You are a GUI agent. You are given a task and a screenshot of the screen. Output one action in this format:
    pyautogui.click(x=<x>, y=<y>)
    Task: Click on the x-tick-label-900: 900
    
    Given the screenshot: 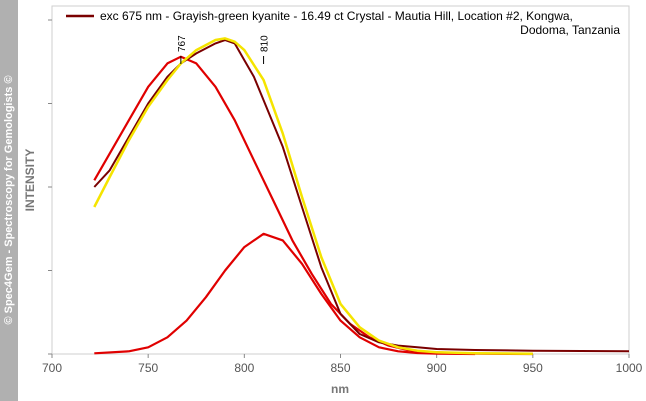 What is the action you would take?
    pyautogui.click(x=437, y=368)
    